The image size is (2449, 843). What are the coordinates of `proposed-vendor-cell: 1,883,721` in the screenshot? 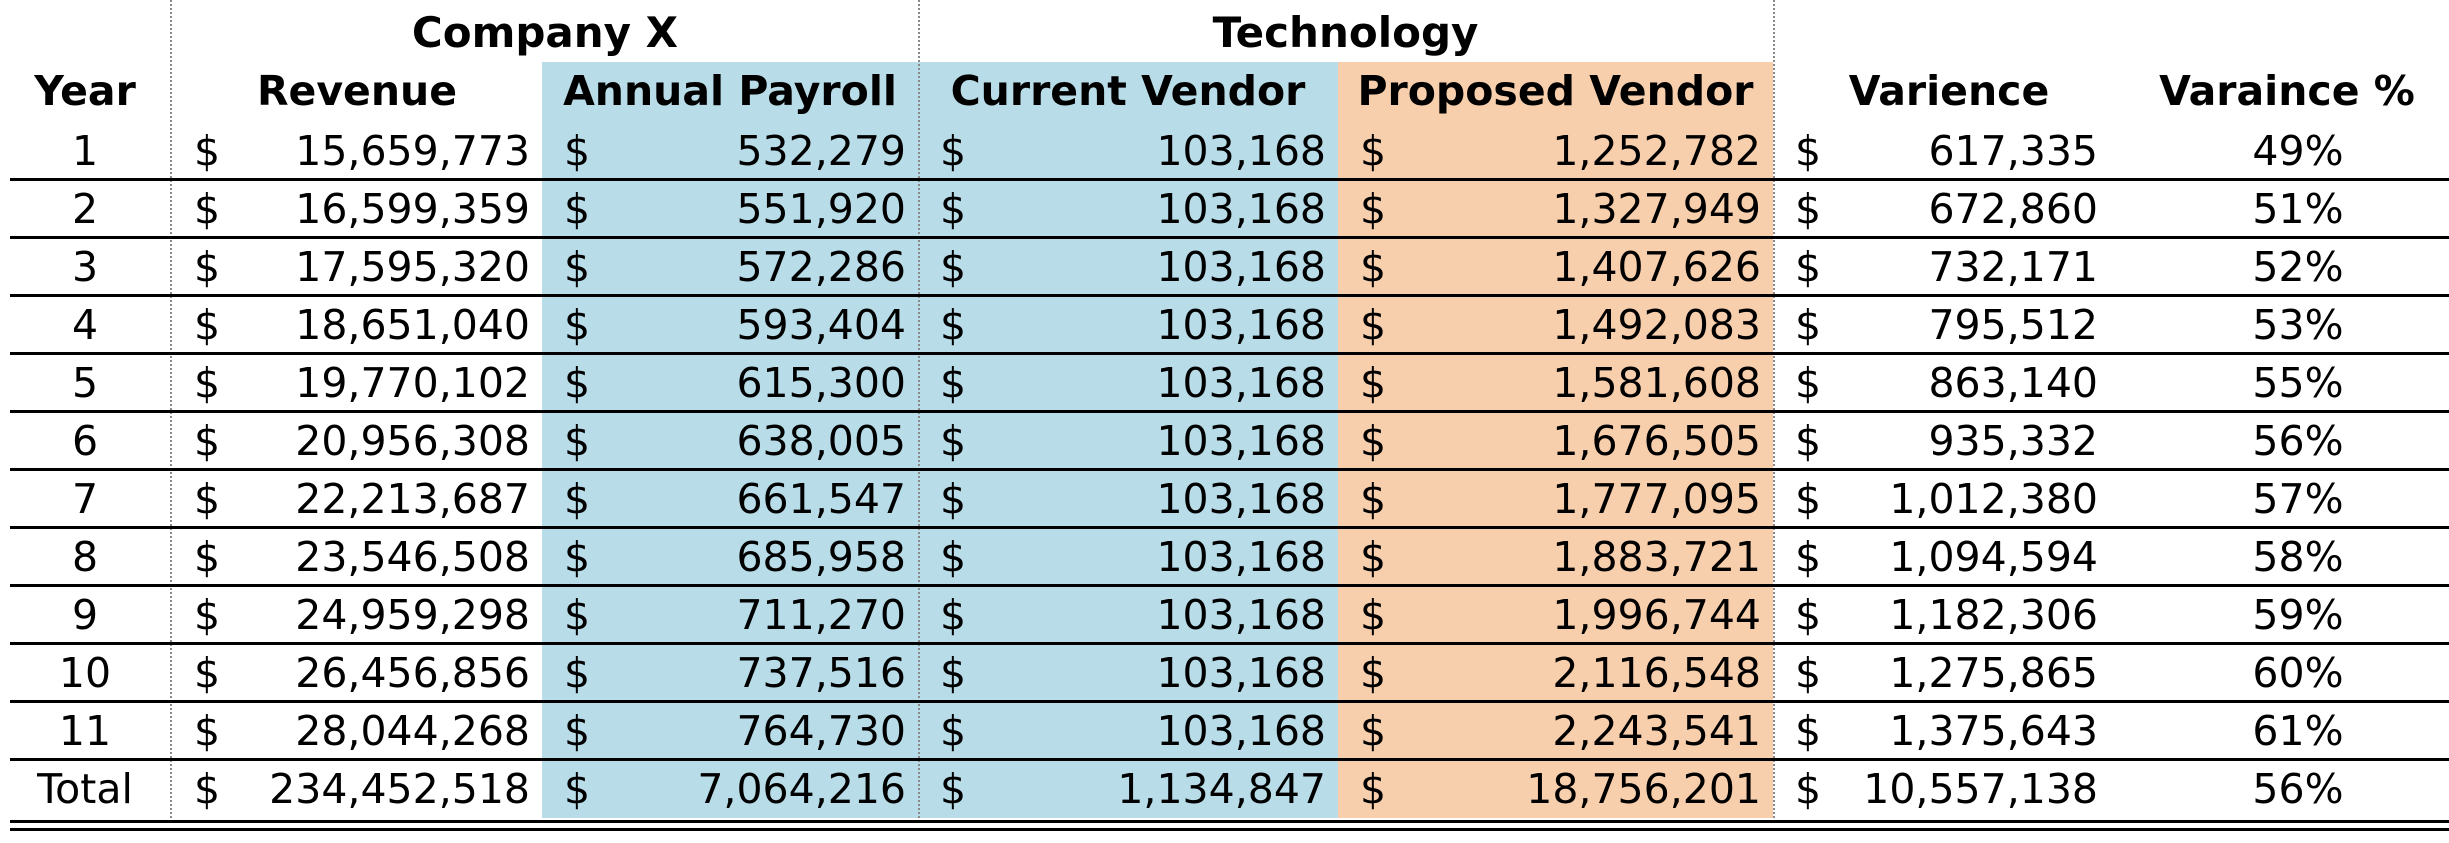 It's located at (1656, 557).